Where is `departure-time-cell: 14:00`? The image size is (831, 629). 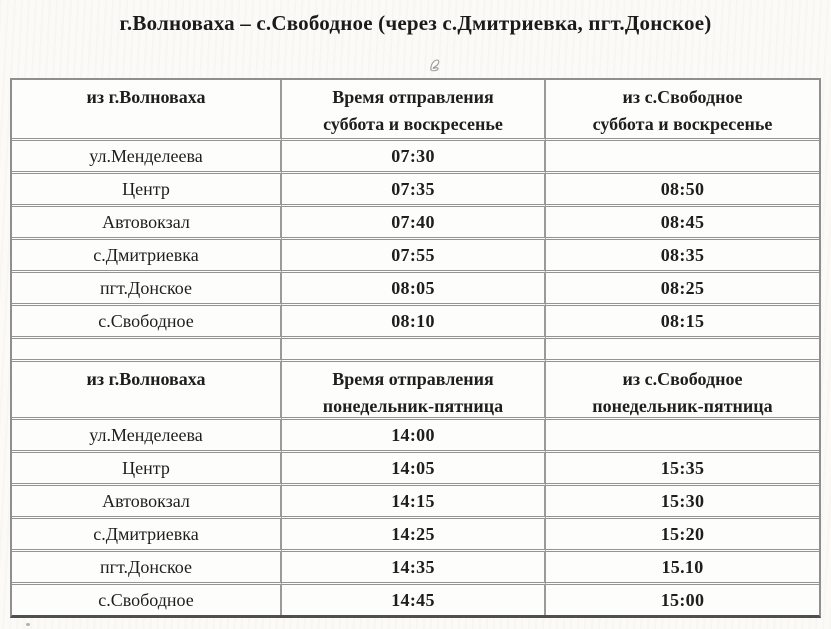
departure-time-cell: 14:00 is located at coordinates (414, 433).